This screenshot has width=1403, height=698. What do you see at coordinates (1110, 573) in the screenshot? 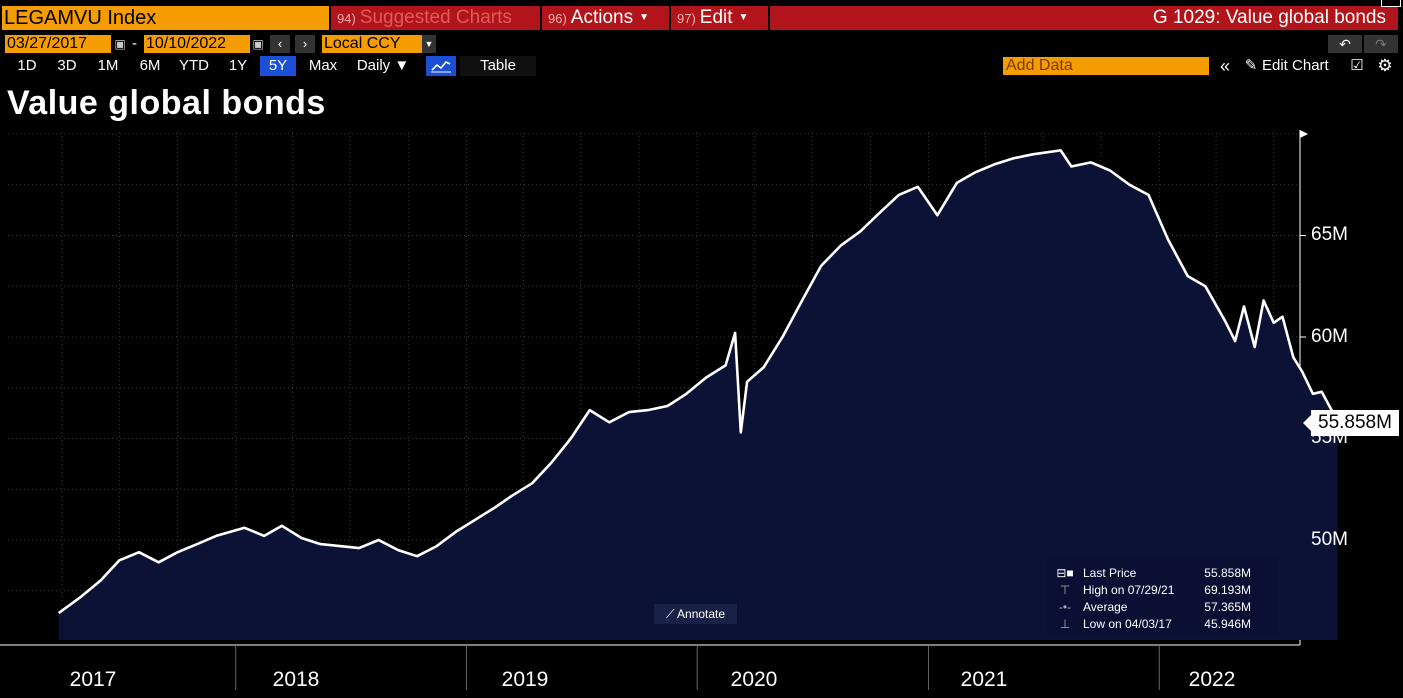
I see `legend-label: Last Price` at bounding box center [1110, 573].